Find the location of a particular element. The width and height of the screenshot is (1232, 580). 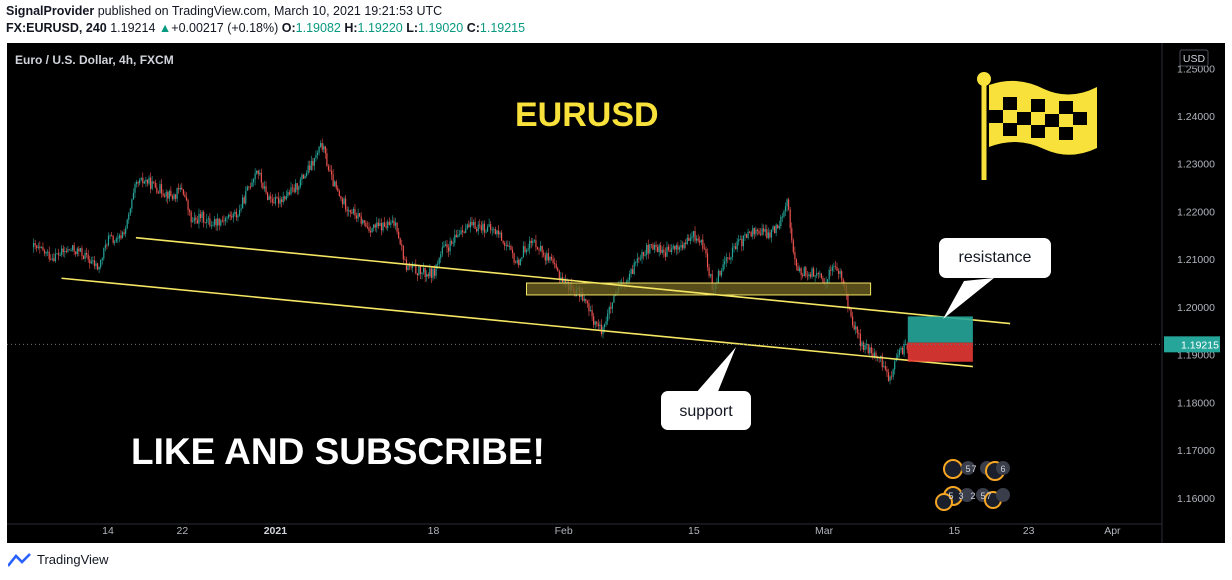

x-tick-label: Mar is located at coordinates (824, 531).